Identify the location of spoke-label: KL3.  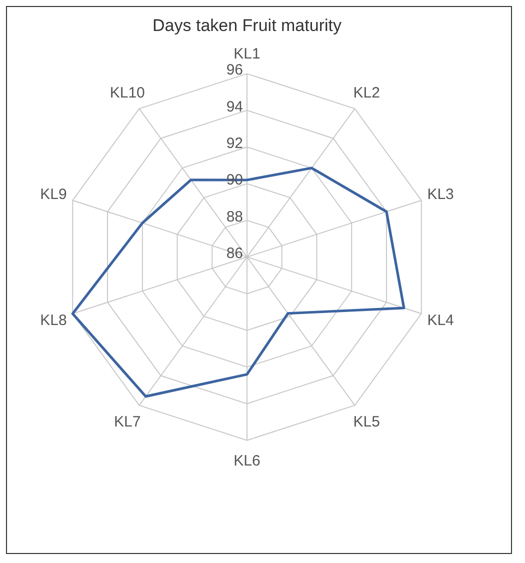
(440, 195).